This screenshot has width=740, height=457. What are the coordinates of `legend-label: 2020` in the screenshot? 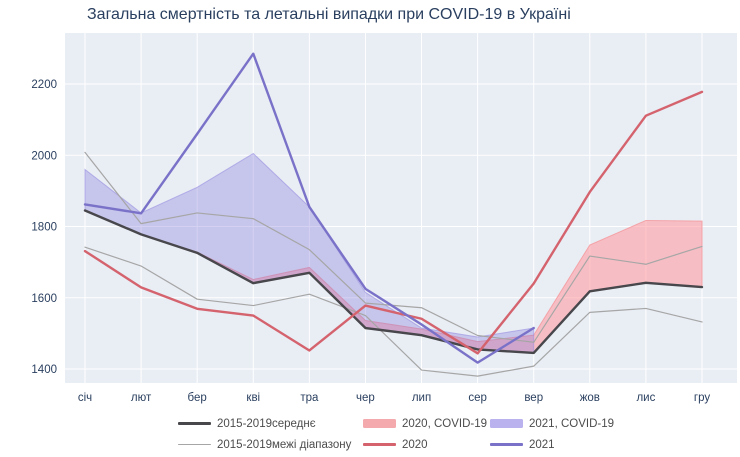 It's located at (415, 444).